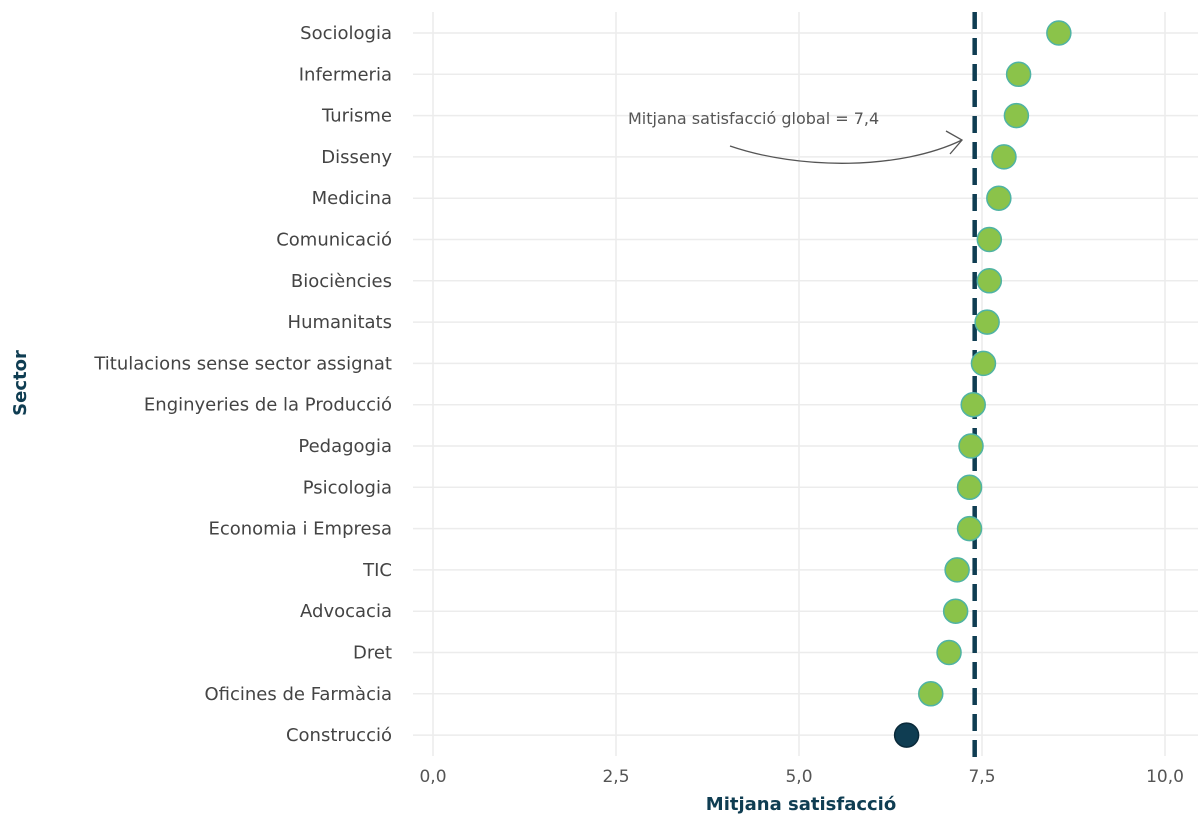 Image resolution: width=1198 pixels, height=820 pixels. Describe the element at coordinates (352, 198) in the screenshot. I see `category-label: Medicina` at that location.